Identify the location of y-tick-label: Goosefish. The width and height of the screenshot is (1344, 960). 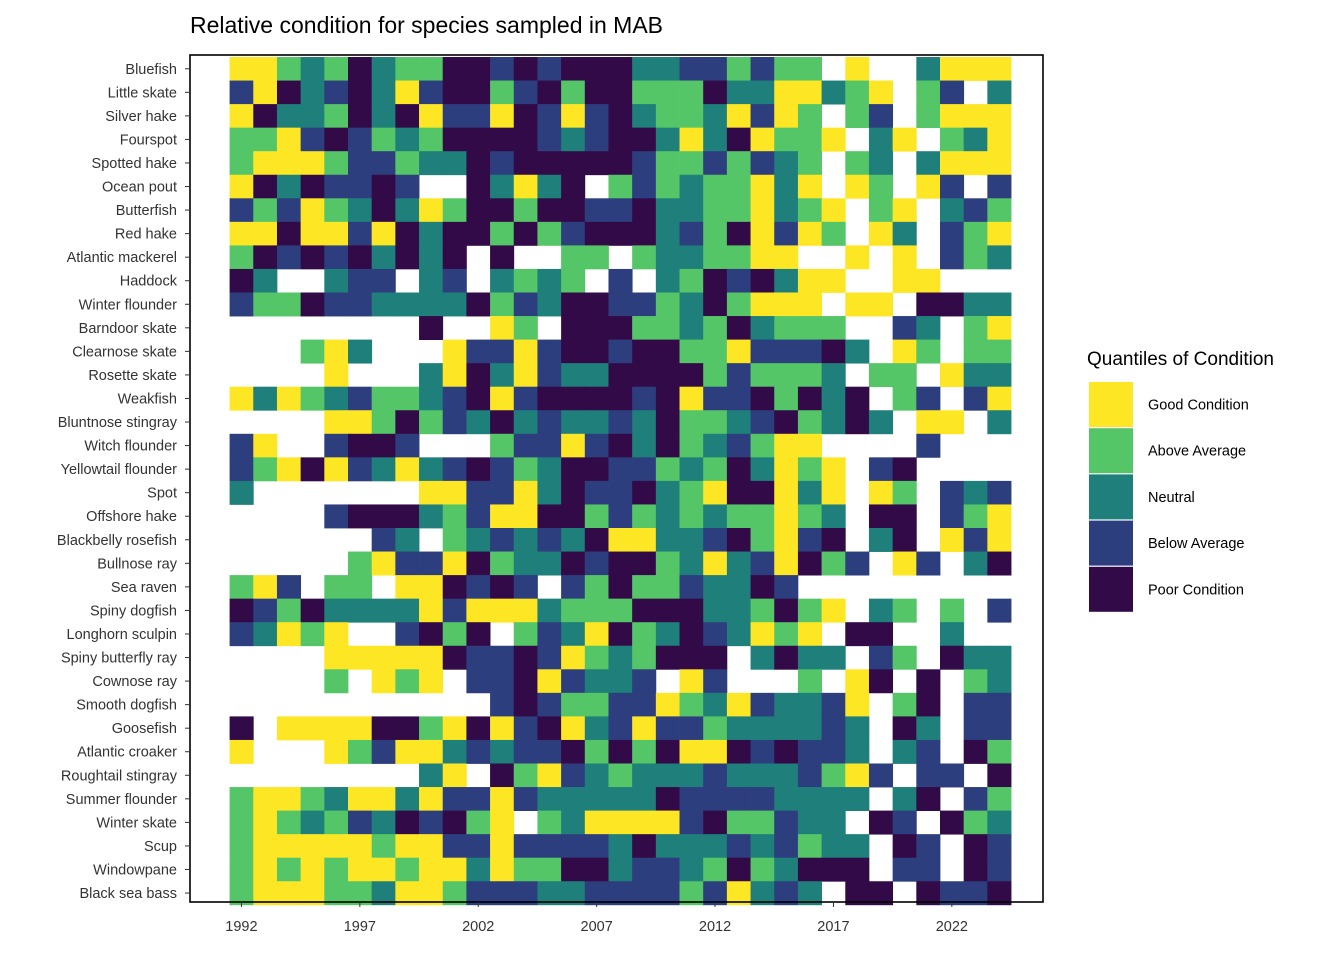
(144, 729).